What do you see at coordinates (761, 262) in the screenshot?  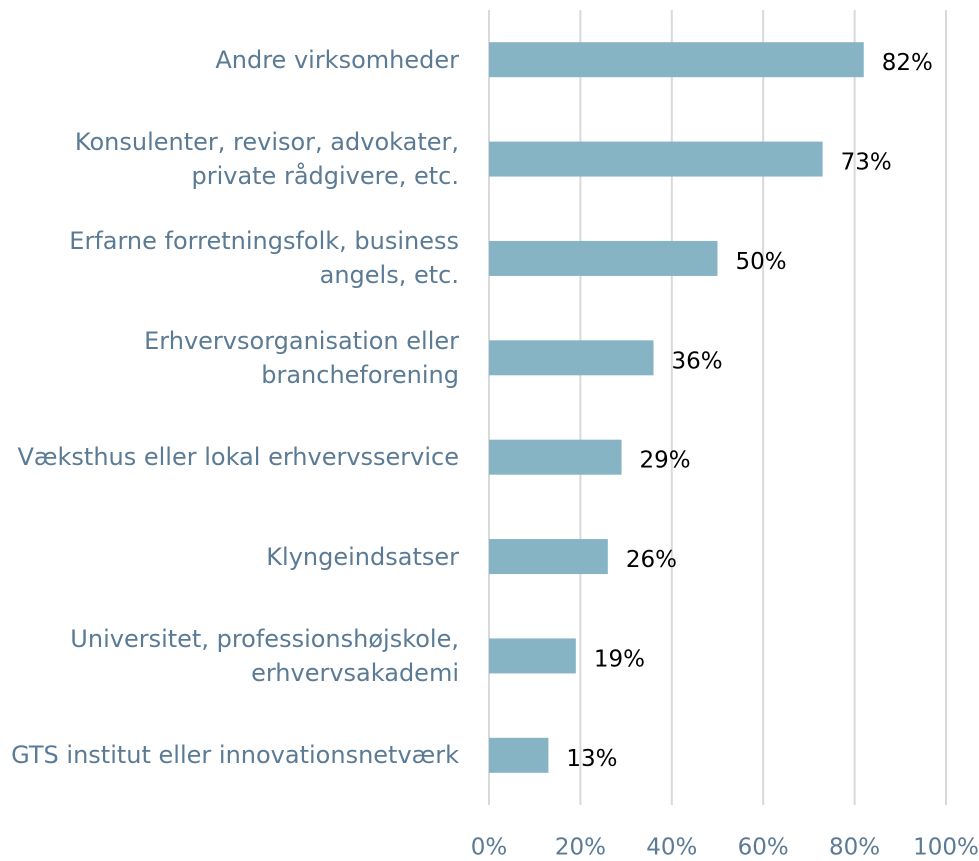 I see `data-label: 50%` at bounding box center [761, 262].